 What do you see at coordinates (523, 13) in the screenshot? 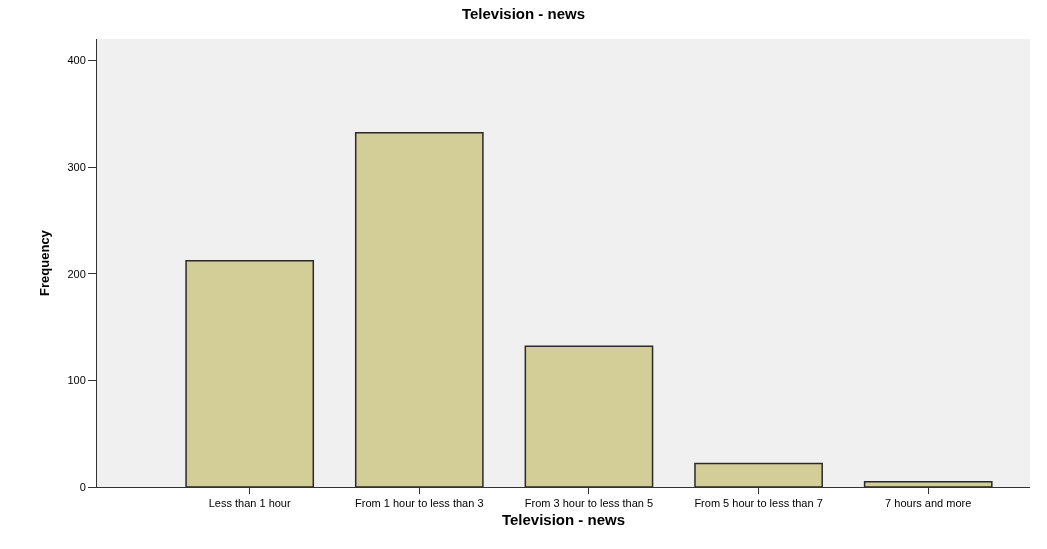
I see `chart-title: Television - news` at bounding box center [523, 13].